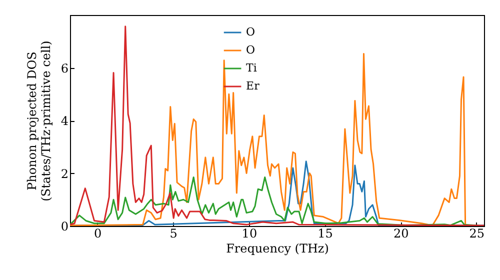 The width and height of the screenshot is (500, 280). Describe the element at coordinates (252, 68) in the screenshot. I see `legend-label: Ti` at that location.